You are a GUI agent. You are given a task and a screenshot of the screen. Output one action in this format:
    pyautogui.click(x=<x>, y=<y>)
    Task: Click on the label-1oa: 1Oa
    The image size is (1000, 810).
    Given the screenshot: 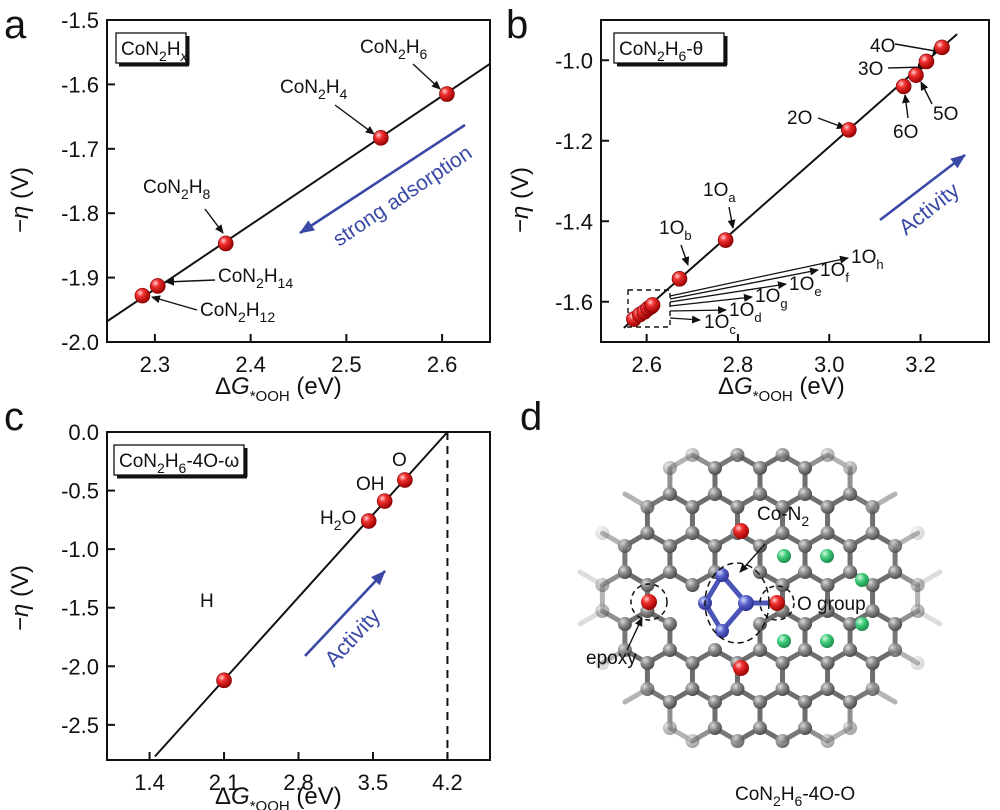 What is the action you would take?
    pyautogui.click(x=719, y=192)
    